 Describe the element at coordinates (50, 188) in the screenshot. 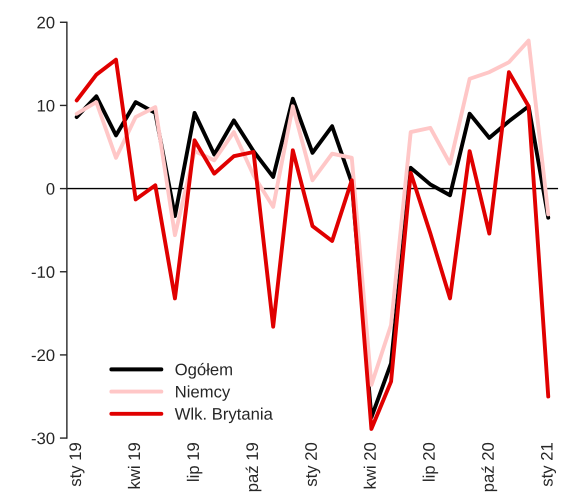

I see `y-tick-label: 0` at that location.